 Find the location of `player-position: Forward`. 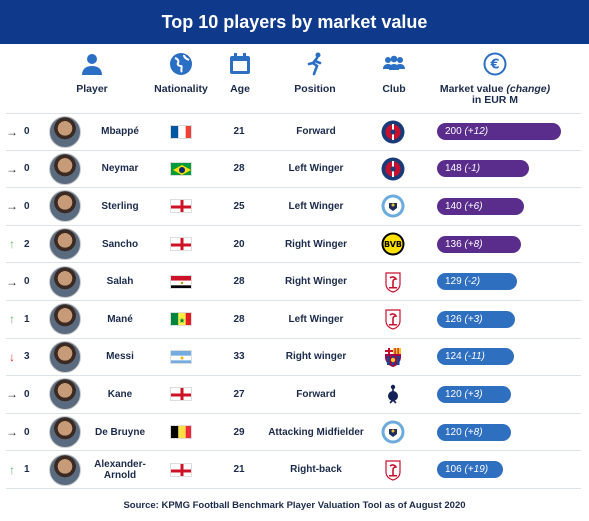

player-position: Forward is located at coordinates (316, 132).